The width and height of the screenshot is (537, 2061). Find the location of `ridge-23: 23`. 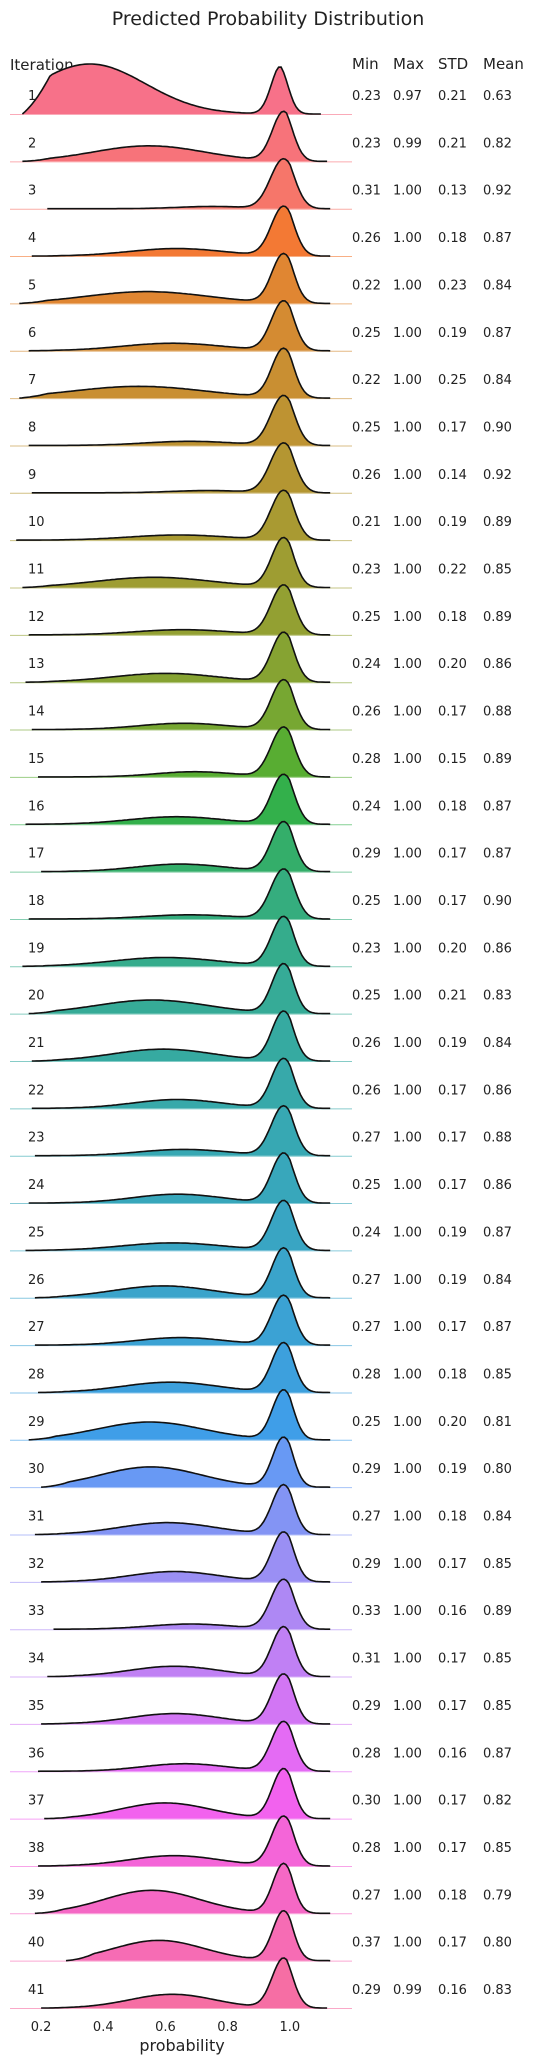

ridge-23: 23 is located at coordinates (181, 1130).